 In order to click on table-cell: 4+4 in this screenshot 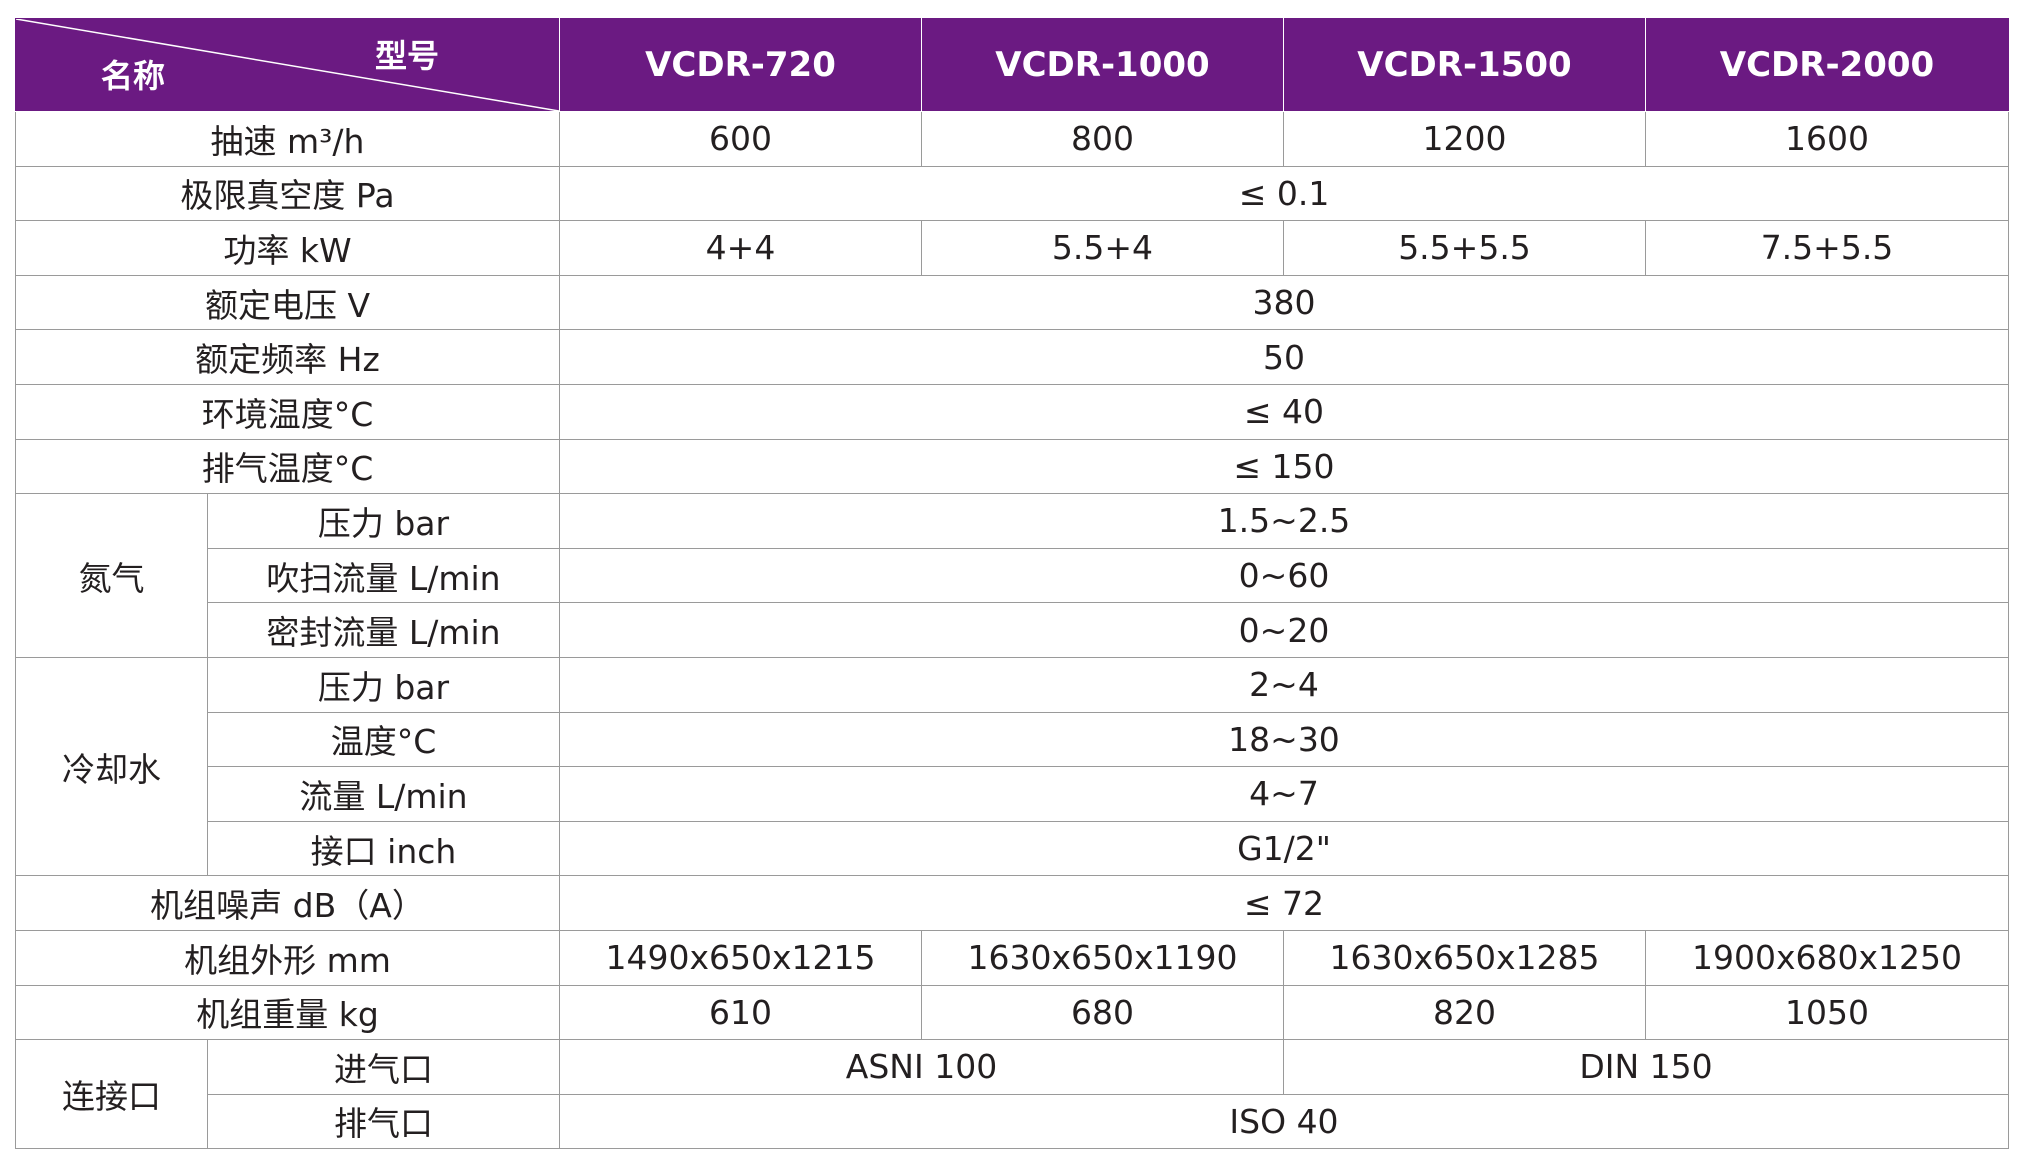, I will do `click(740, 248)`.